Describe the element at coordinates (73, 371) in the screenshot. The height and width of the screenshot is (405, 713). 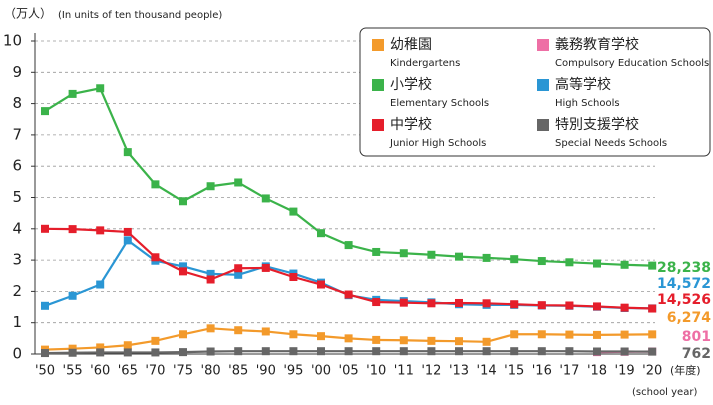
I see `x-tick-label: '55` at that location.